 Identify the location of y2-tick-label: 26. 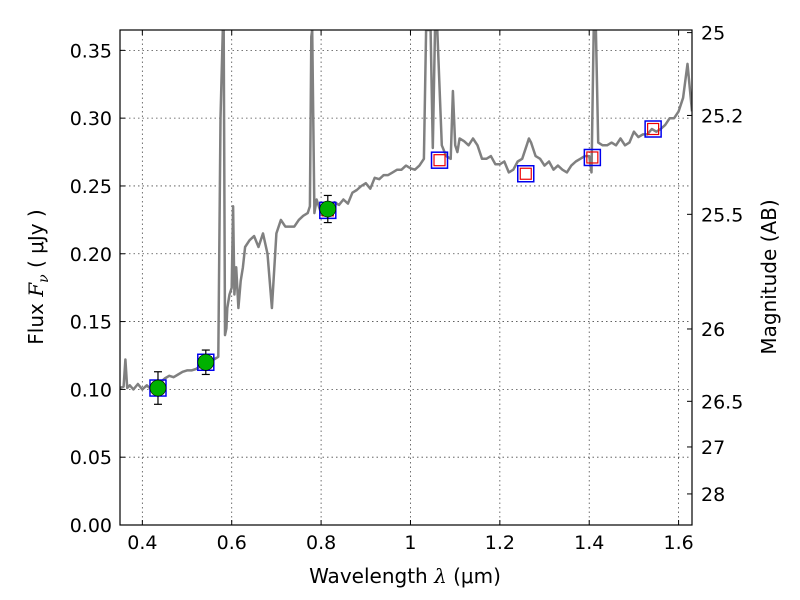
(713, 330).